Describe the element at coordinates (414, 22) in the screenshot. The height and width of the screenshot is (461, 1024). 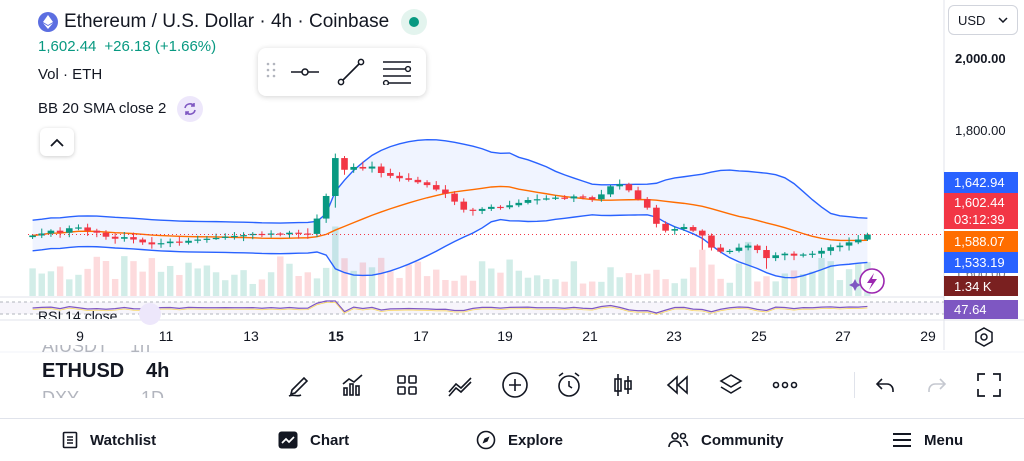
I see `market-open-icon` at that location.